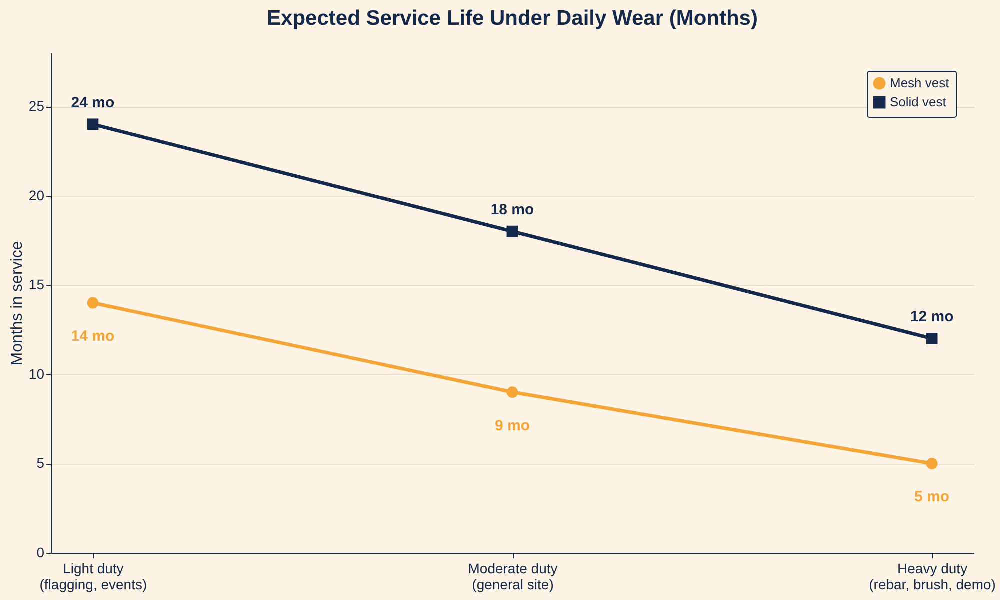 The image size is (1000, 600). Describe the element at coordinates (36, 195) in the screenshot. I see `y-tick-label: 20` at that location.